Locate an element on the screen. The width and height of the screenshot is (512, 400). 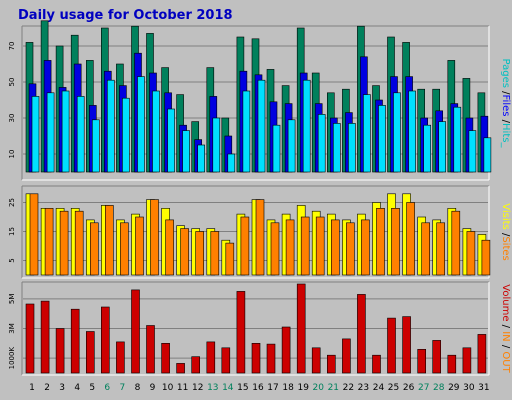
y-tick-label: 50 is located at coordinates (12, 82).